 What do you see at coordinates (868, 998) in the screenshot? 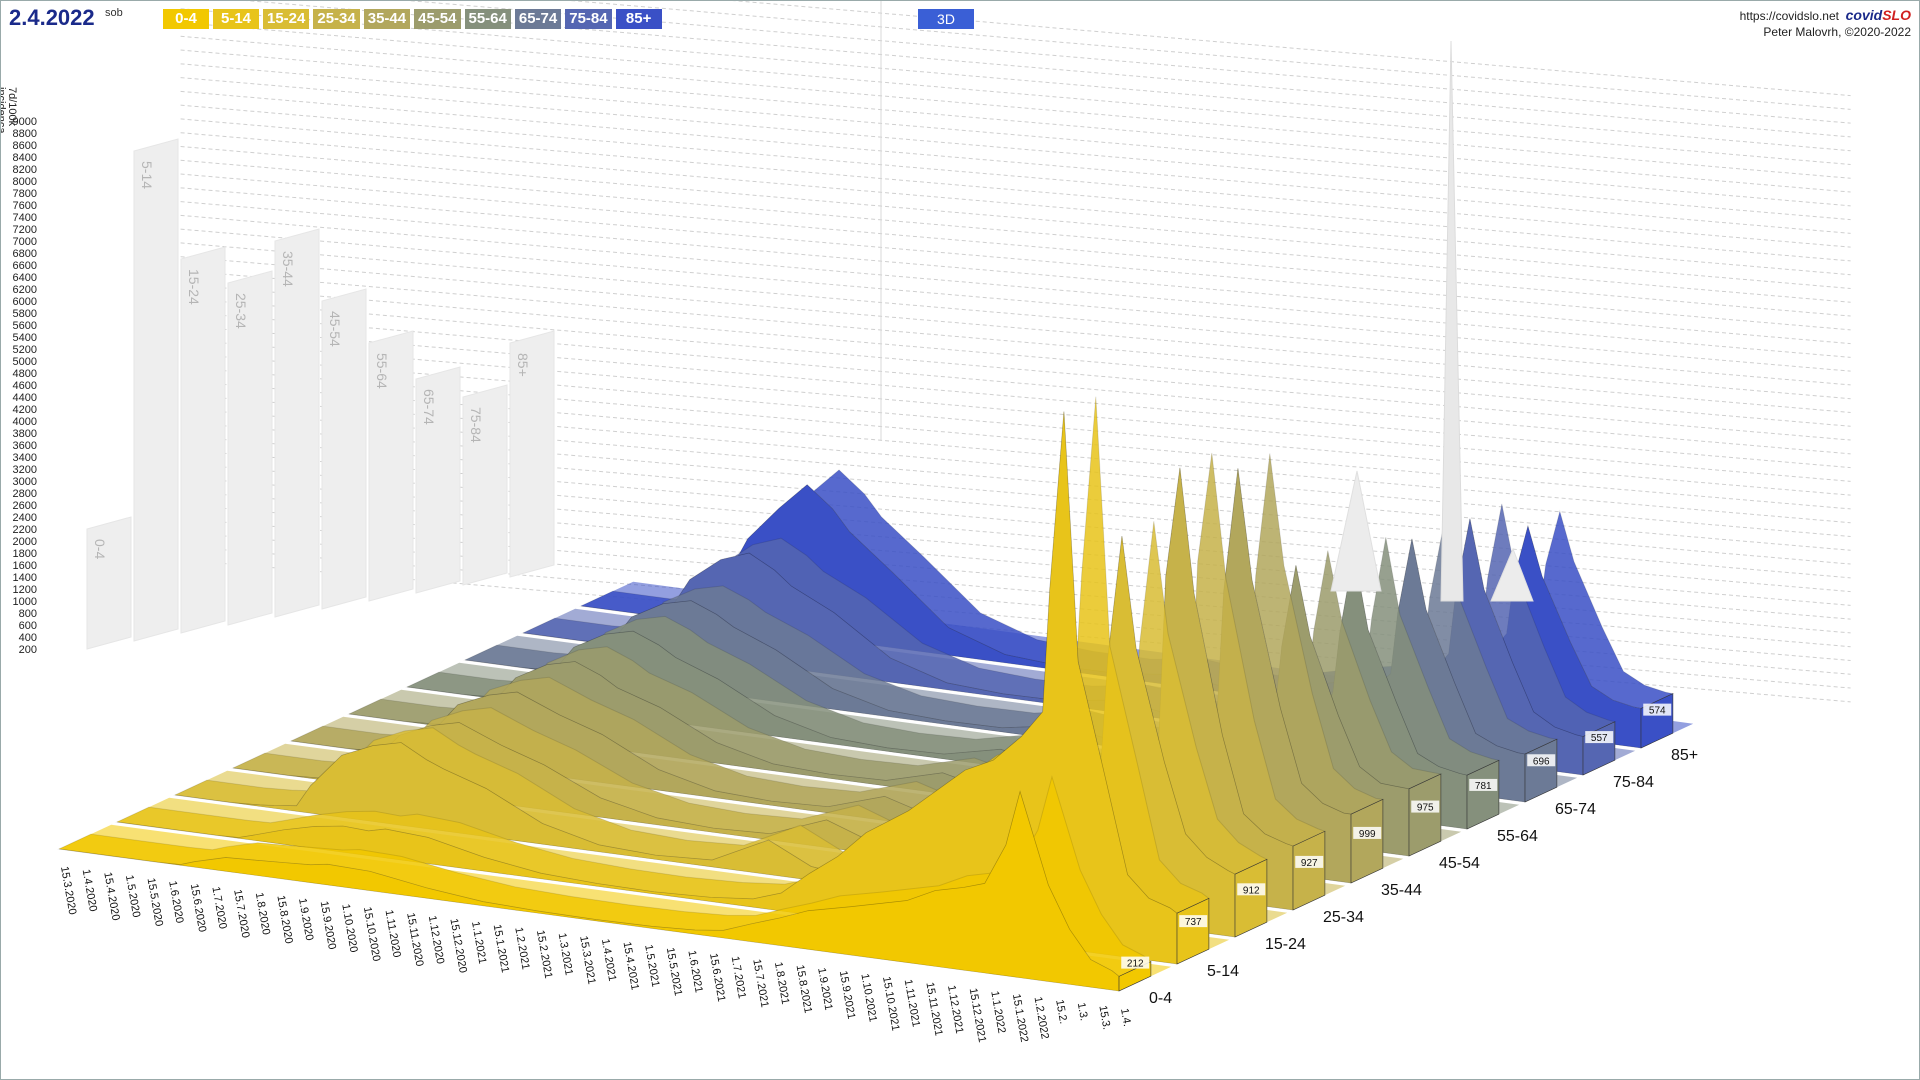
I see `x-tick-label: 1.10.2021` at bounding box center [868, 998].